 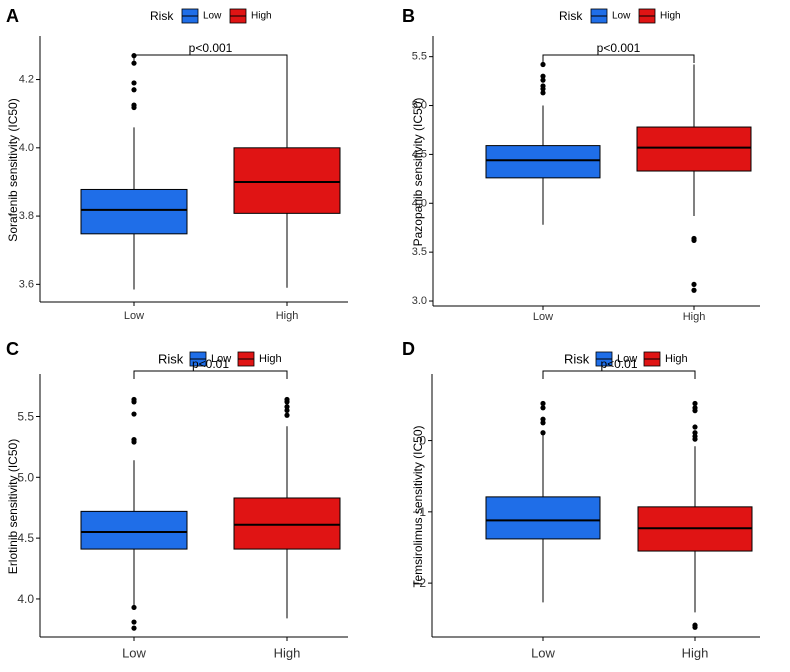 What do you see at coordinates (419, 512) in the screenshot?
I see `y-tick-label: −1` at bounding box center [419, 512].